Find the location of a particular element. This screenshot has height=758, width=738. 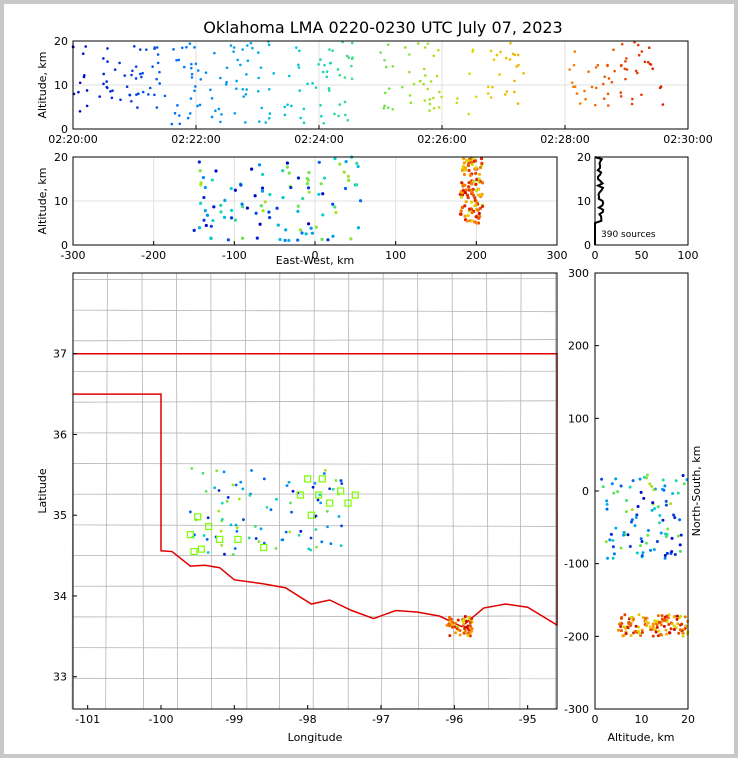

time-height-frame is located at coordinates (380, 85).